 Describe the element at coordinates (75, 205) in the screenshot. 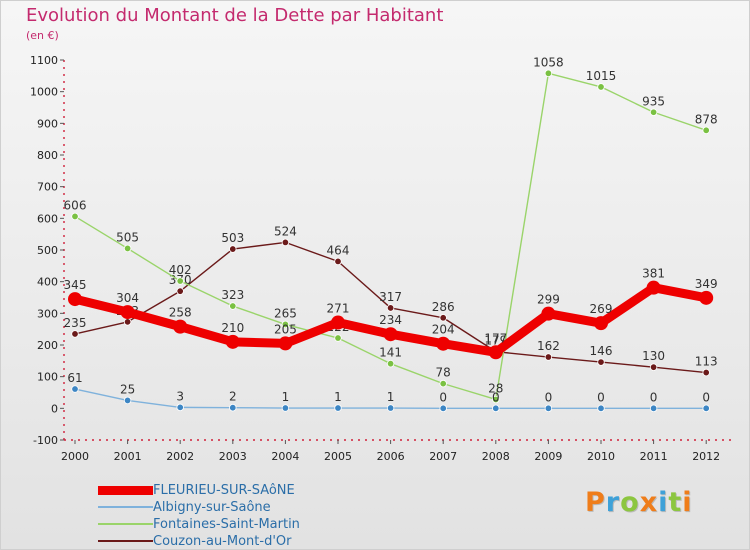

I see `data-label: 606` at that location.